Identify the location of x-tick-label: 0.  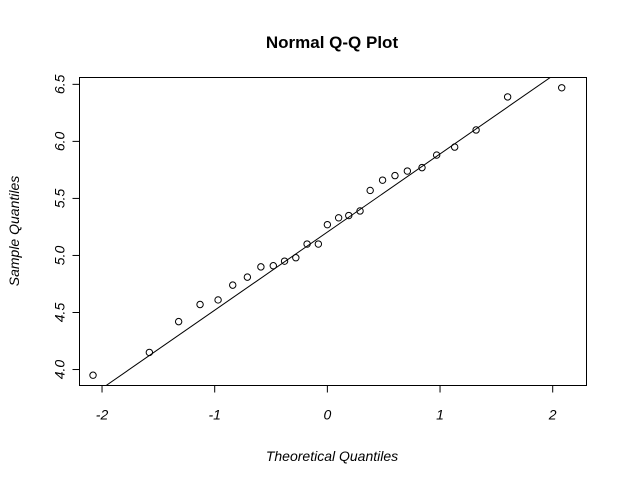
(327, 415).